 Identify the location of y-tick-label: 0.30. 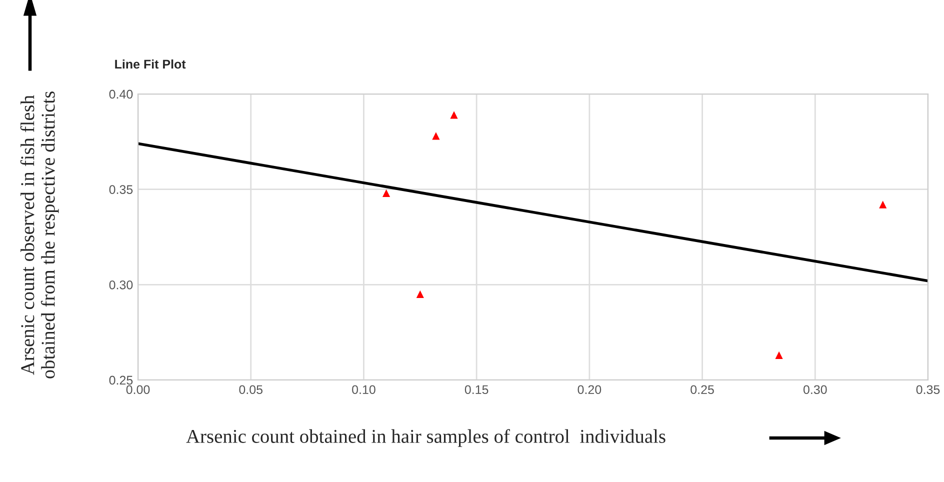
(121, 285).